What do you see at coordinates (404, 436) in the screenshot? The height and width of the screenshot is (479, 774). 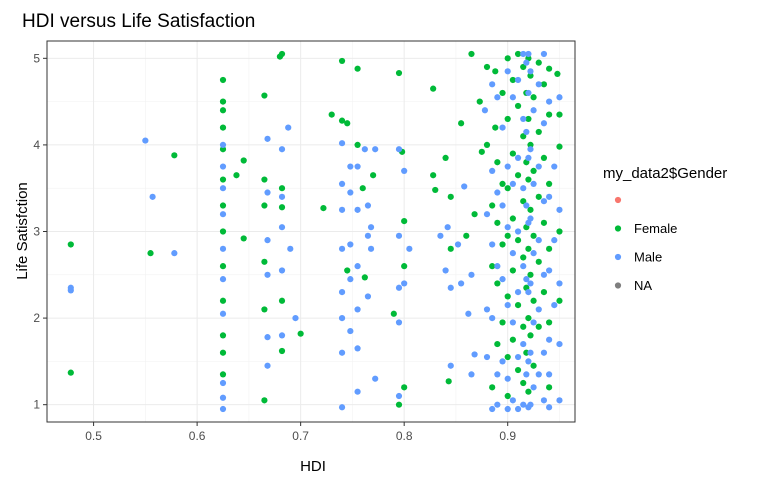 I see `x-tick-label: 0.8` at bounding box center [404, 436].